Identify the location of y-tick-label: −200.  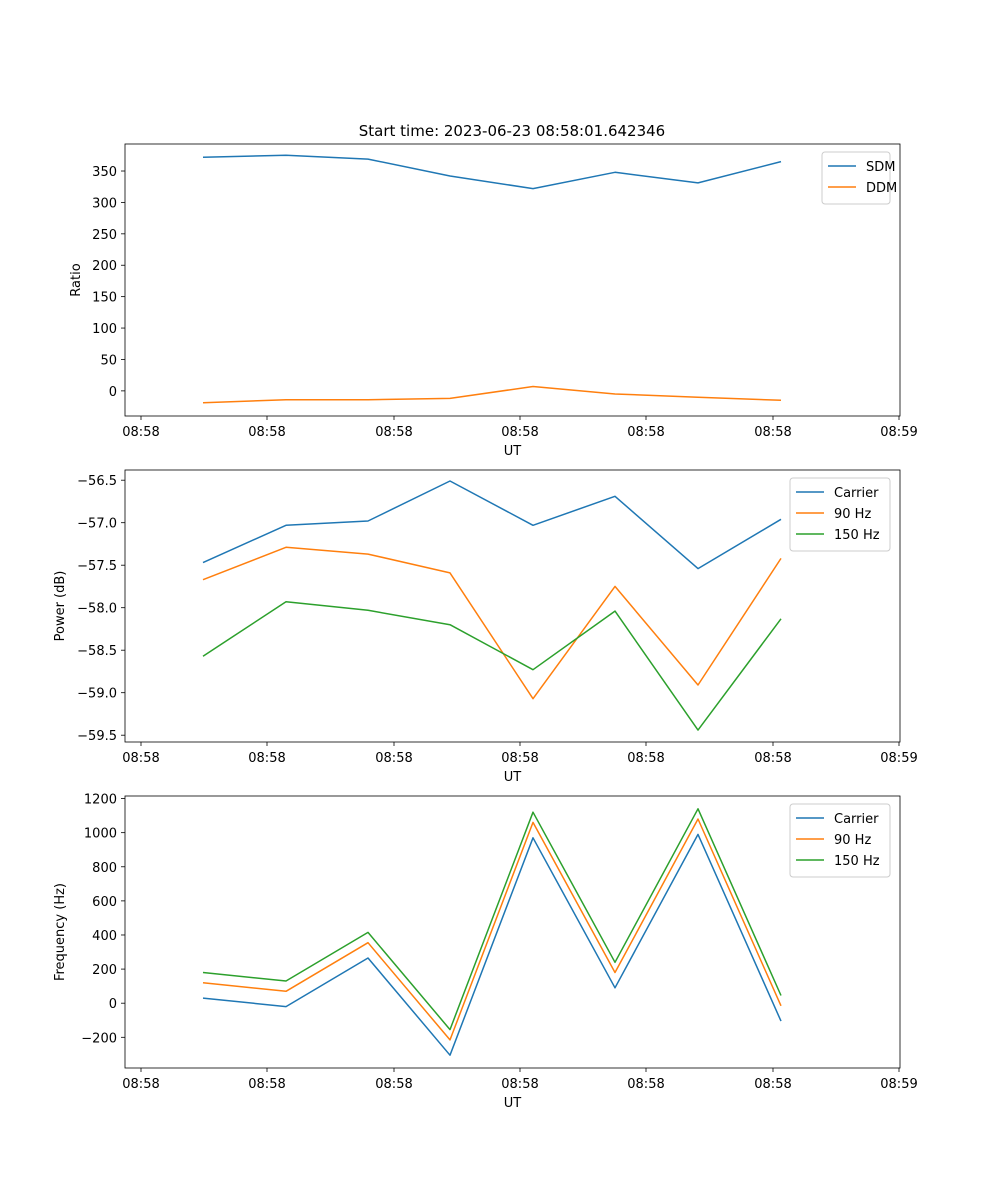
(99, 1038).